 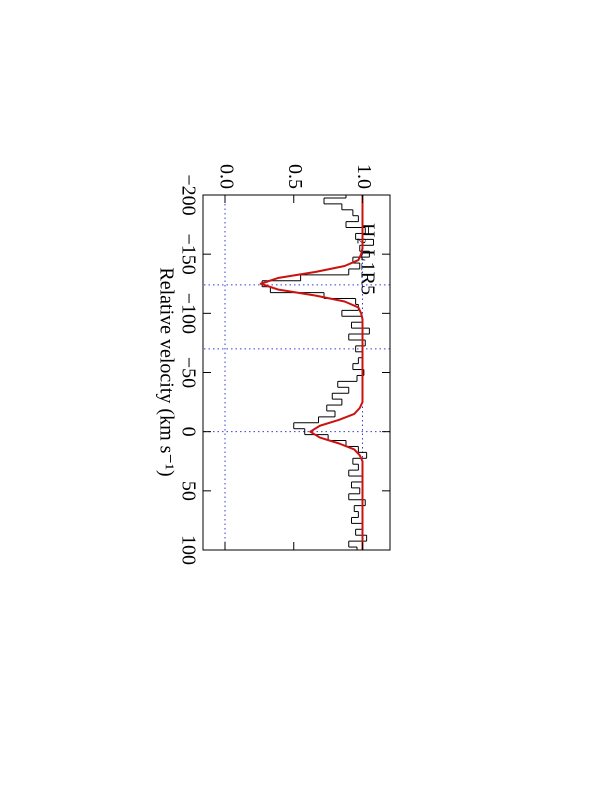 I want to click on x-tick-label: −100, so click(x=188, y=313).